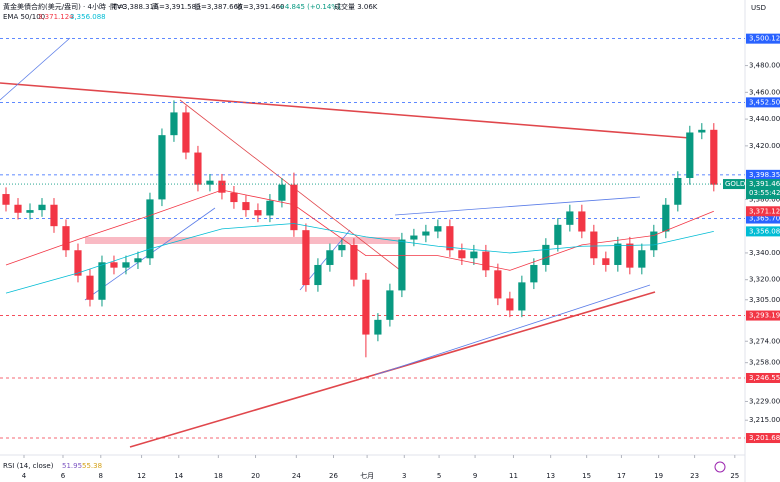 This screenshot has height=482, width=780. I want to click on y-tick-label: 3,305.000, so click(764, 300).